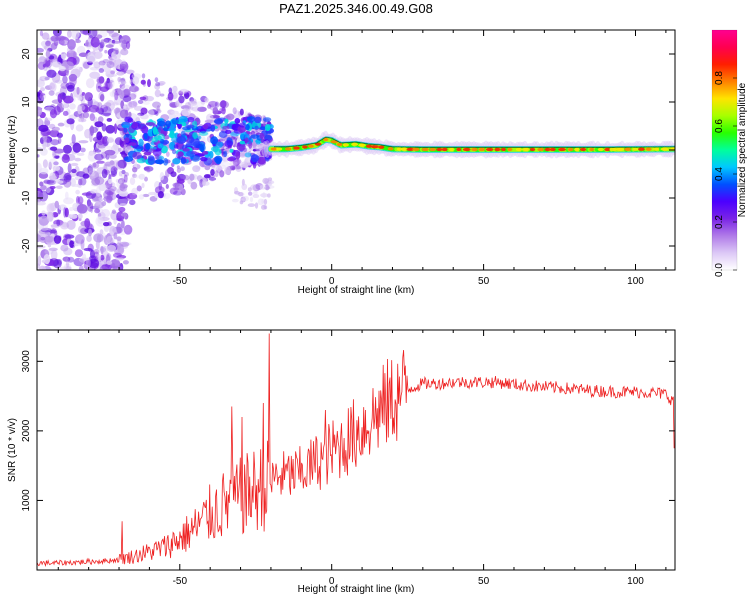 Image resolution: width=750 pixels, height=600 pixels. Describe the element at coordinates (356, 290) in the screenshot. I see `spectrogram-x-axis-label: Height of straight line (km)` at that location.